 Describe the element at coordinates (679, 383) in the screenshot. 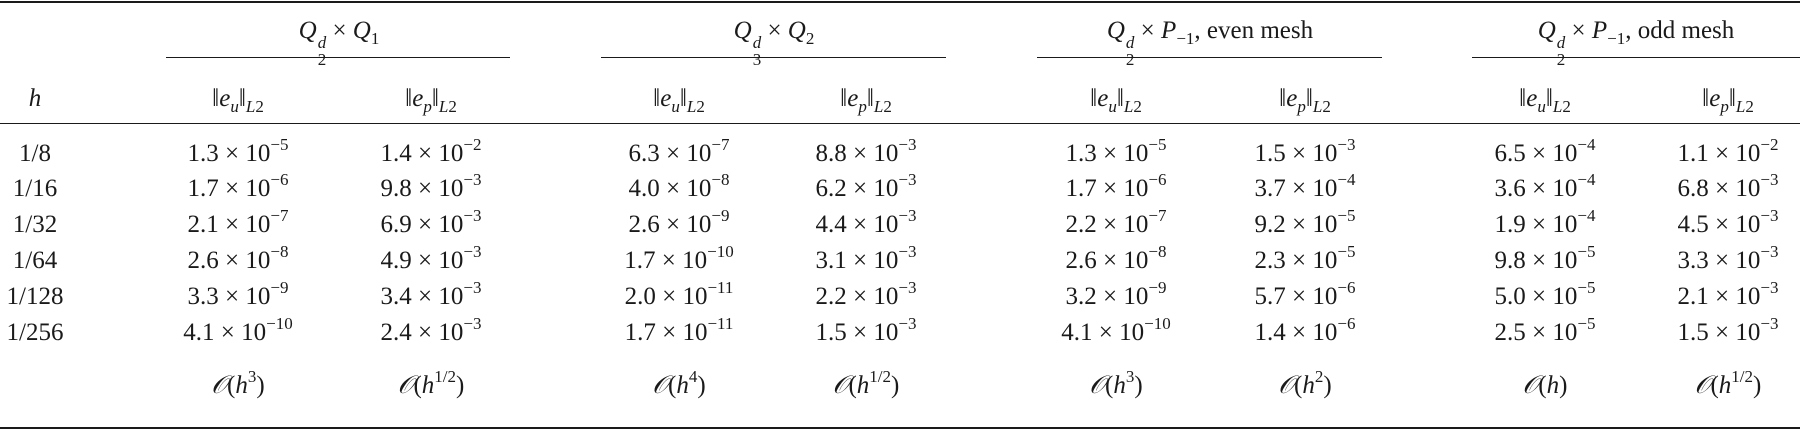

I see `rate-cell: 𝒪(h4)` at that location.